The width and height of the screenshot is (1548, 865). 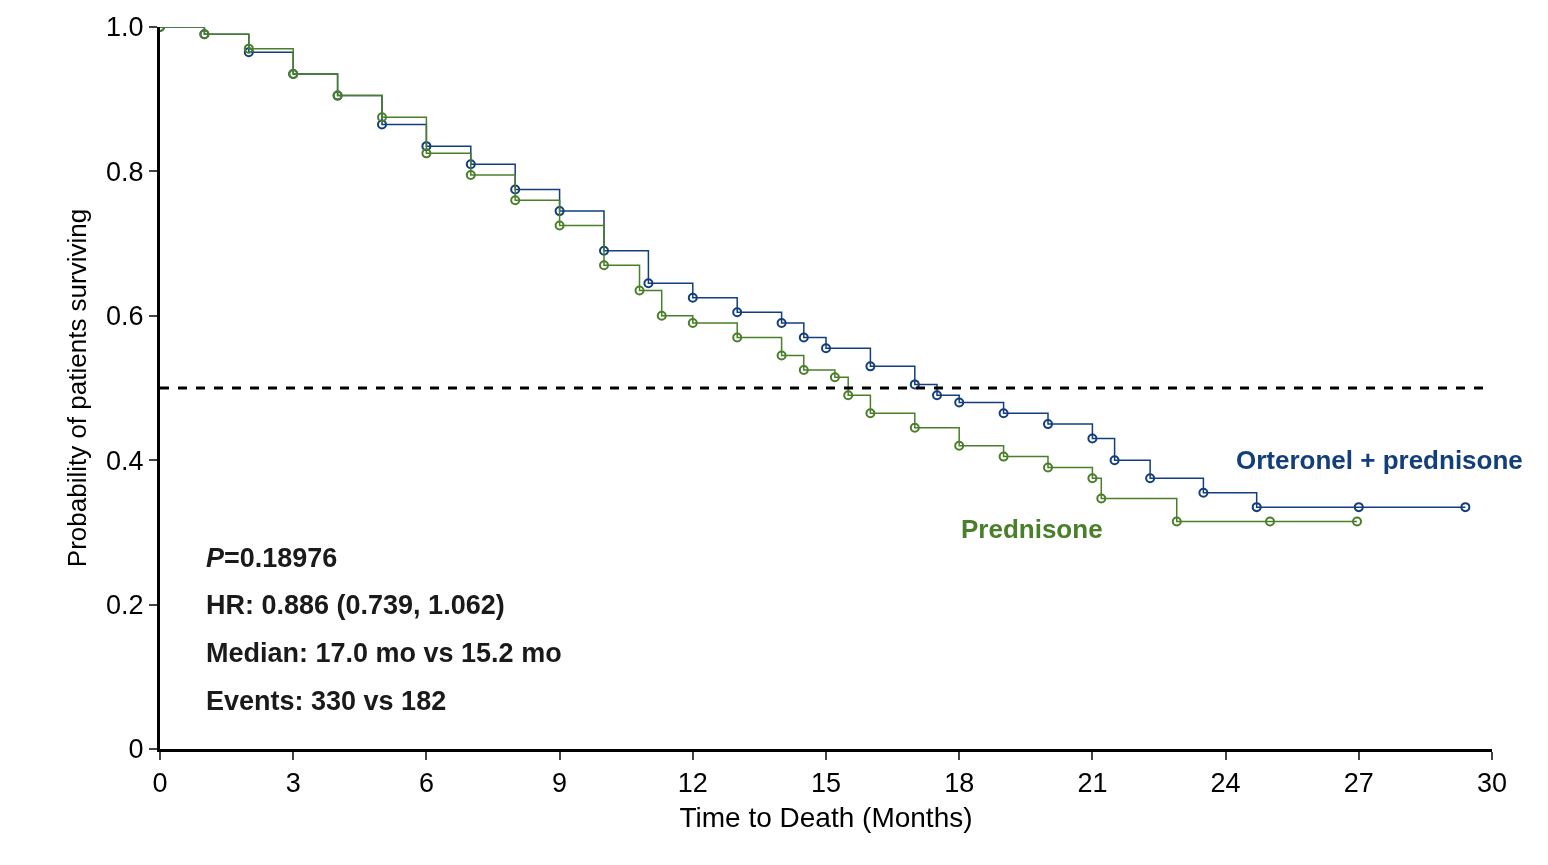 What do you see at coordinates (1358, 783) in the screenshot?
I see `x-tick-label: 27` at bounding box center [1358, 783].